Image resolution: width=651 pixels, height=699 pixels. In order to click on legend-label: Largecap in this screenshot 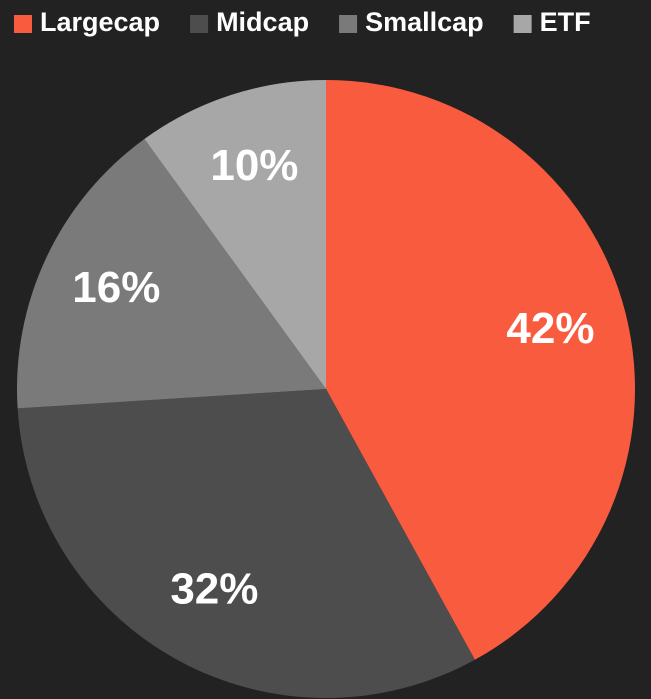, I will do `click(100, 22)`.